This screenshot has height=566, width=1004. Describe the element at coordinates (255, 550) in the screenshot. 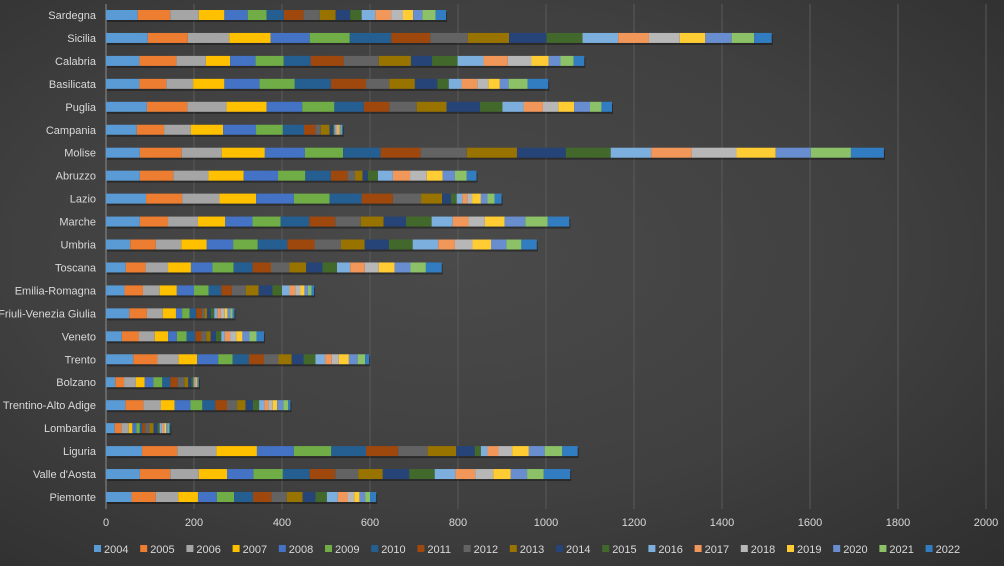

I see `legend-label: 2007` at that location.